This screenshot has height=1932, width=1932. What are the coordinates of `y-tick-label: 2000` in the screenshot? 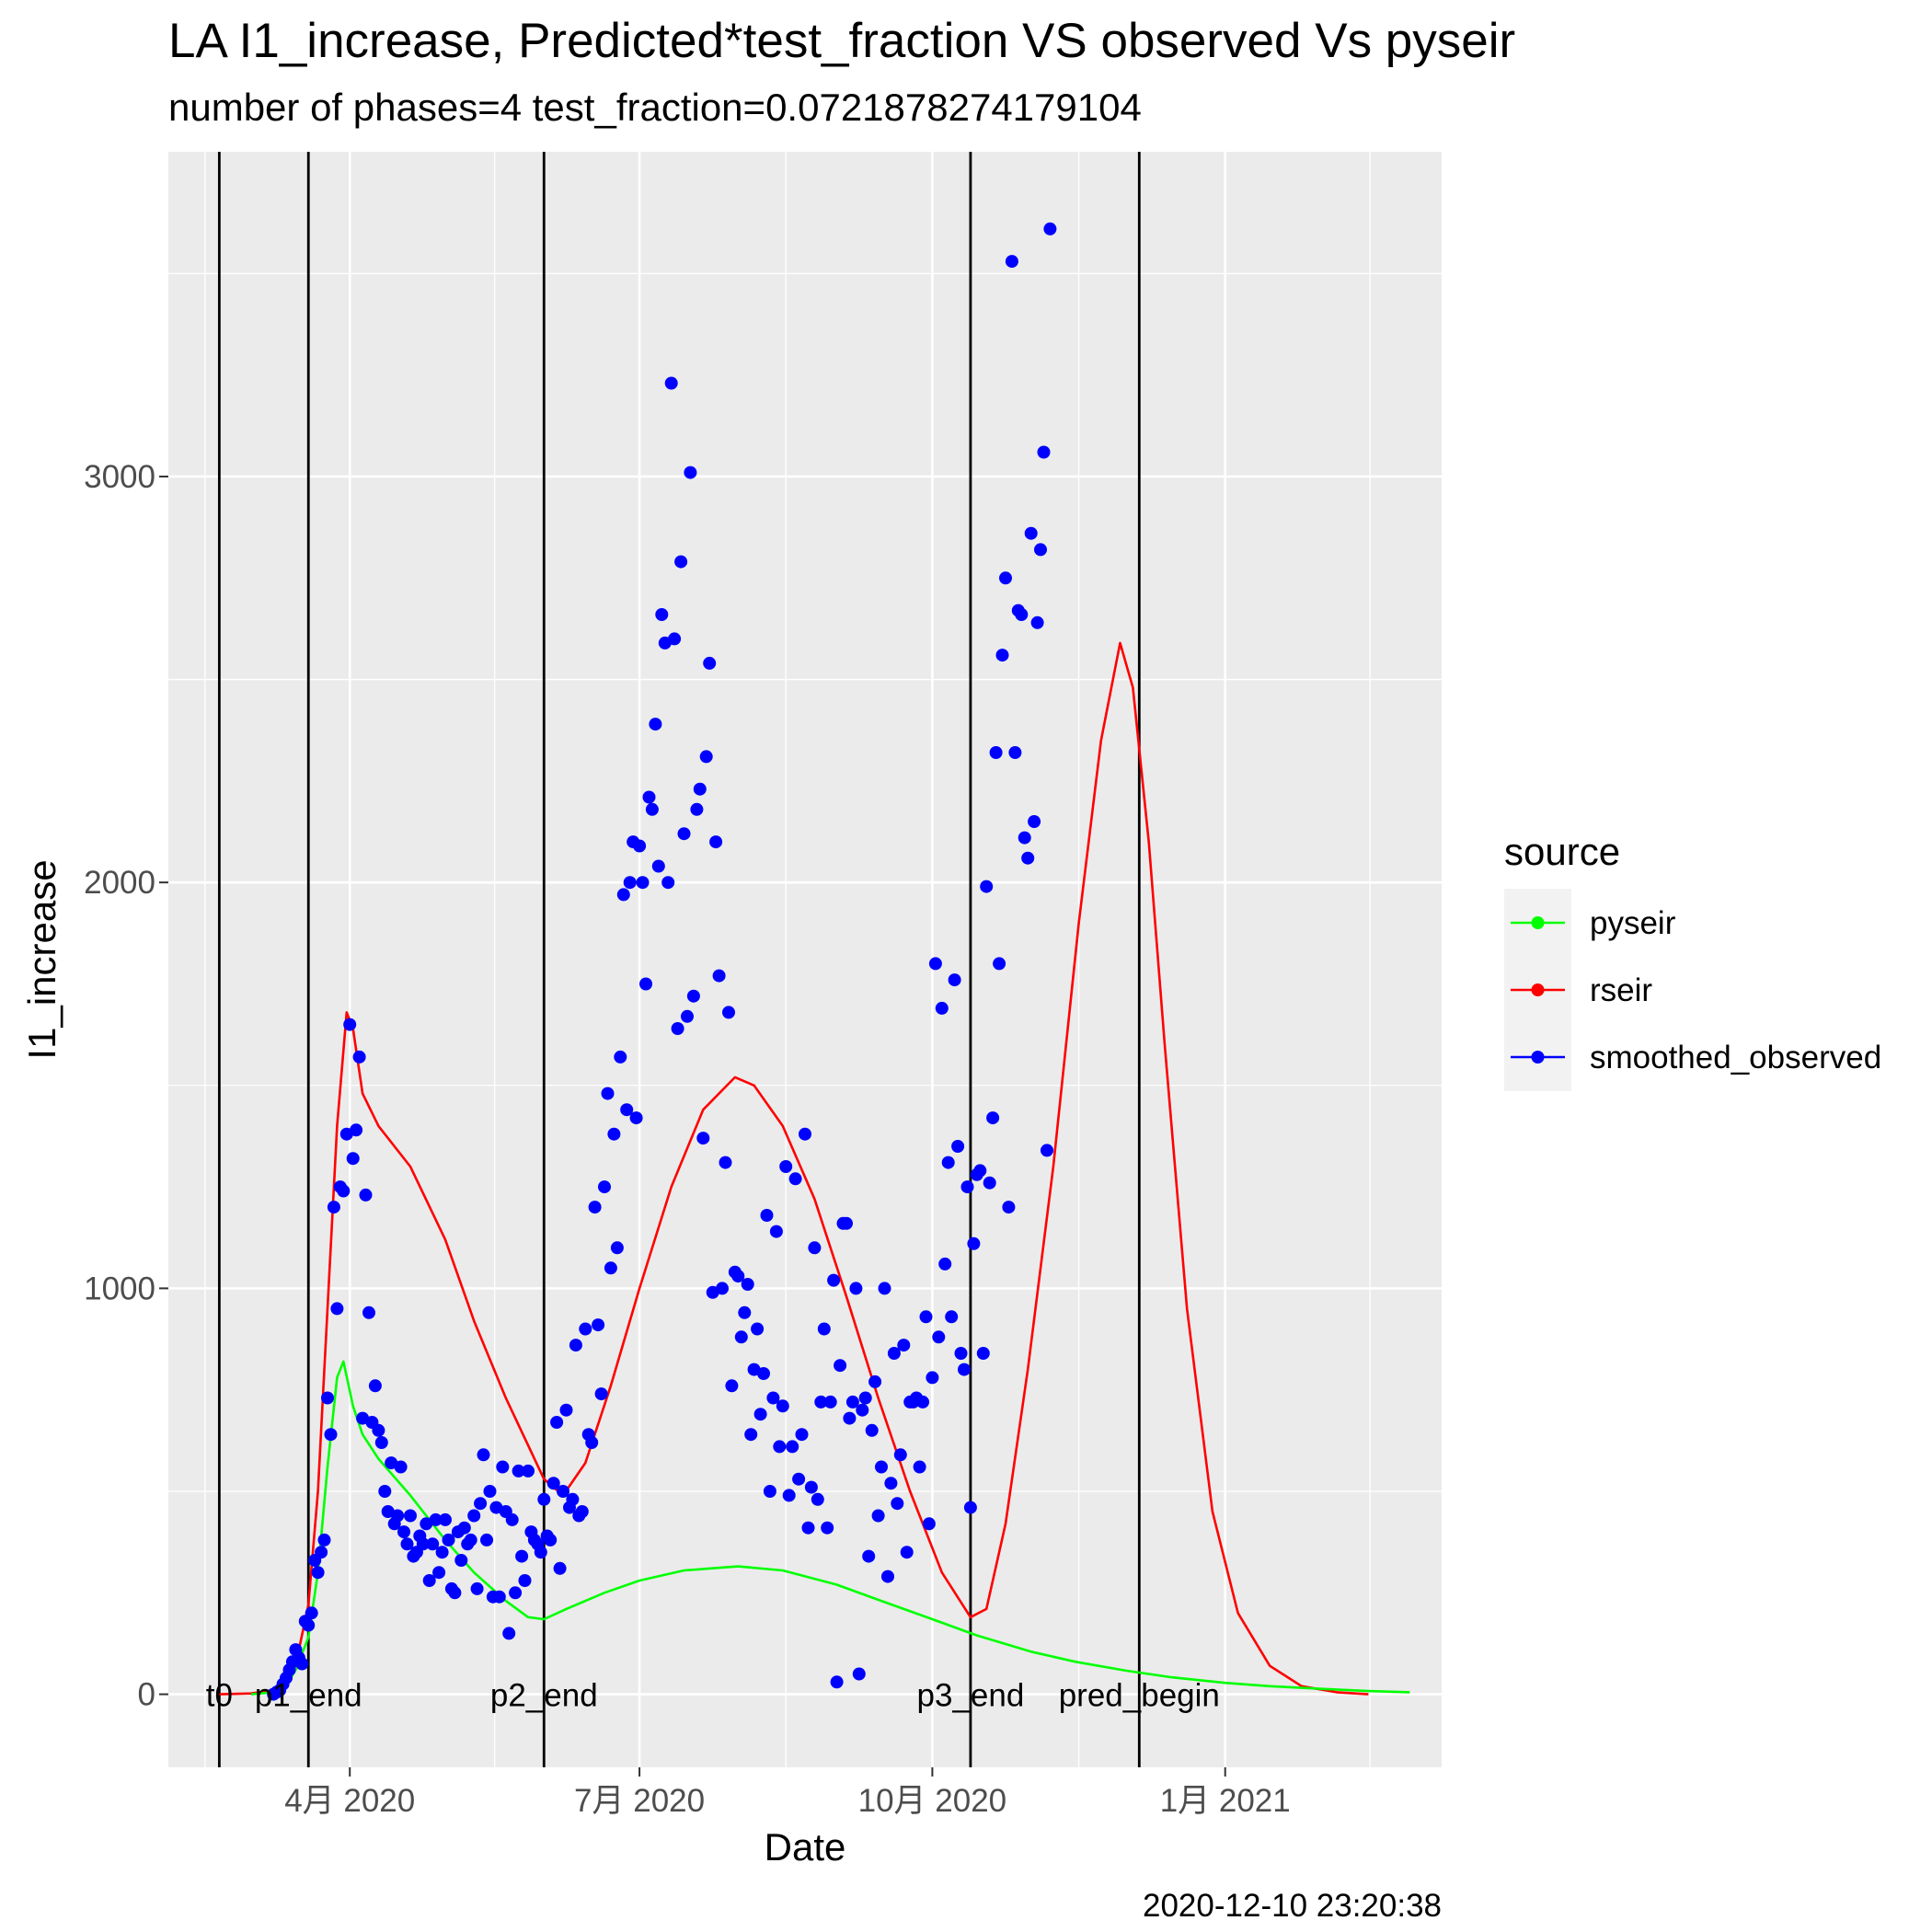 It's located at (120, 883).